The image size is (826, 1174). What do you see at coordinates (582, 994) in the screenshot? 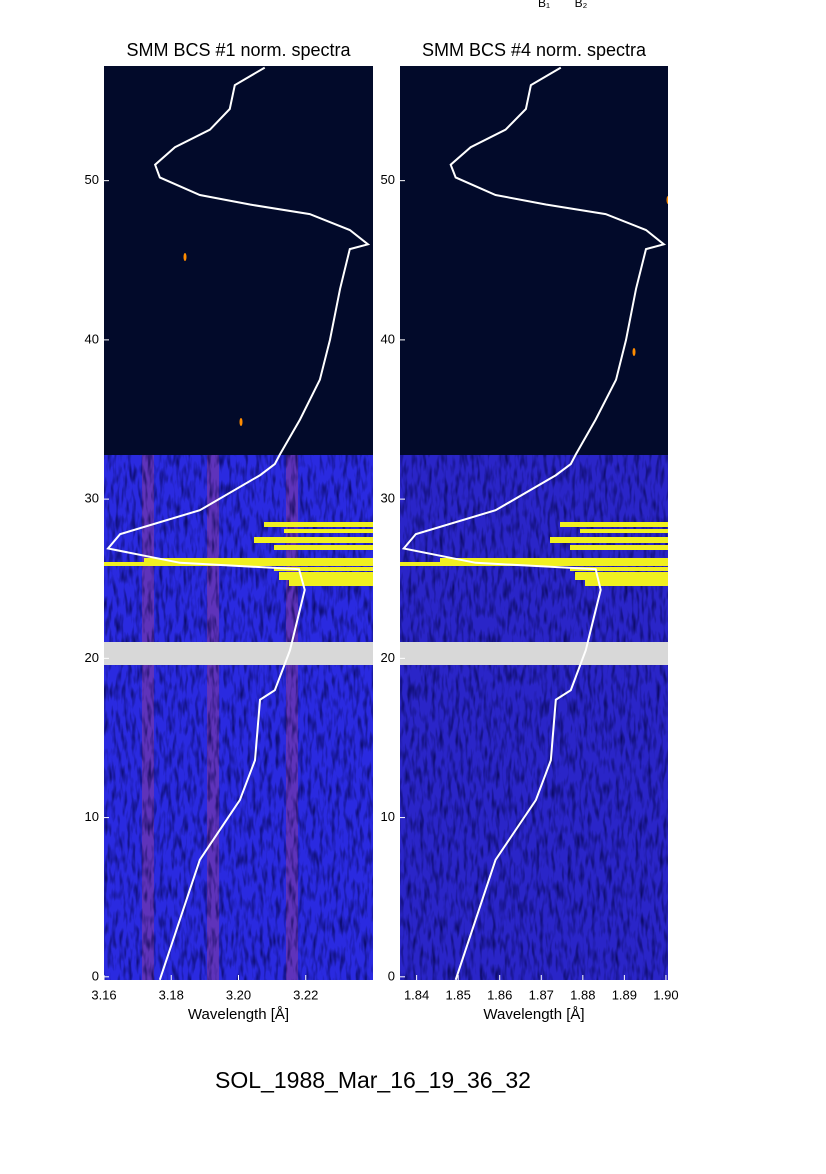
I see `x-tick-label: 1.88` at bounding box center [582, 994].